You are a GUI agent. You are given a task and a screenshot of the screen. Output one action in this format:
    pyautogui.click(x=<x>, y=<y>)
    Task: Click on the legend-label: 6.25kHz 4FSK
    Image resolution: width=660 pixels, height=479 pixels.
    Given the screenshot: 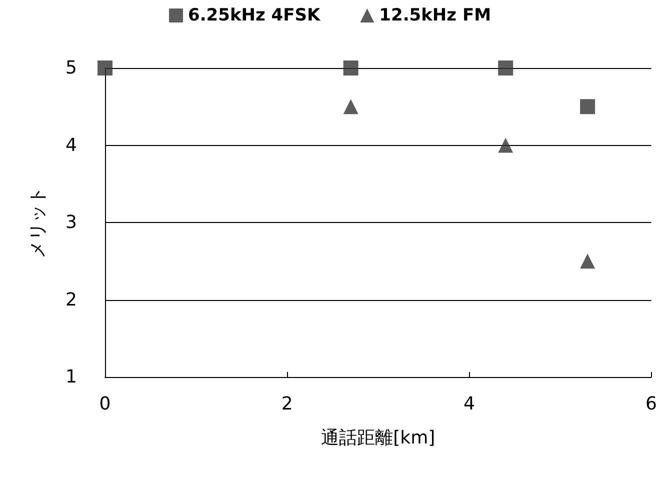 What is the action you would take?
    pyautogui.click(x=254, y=16)
    